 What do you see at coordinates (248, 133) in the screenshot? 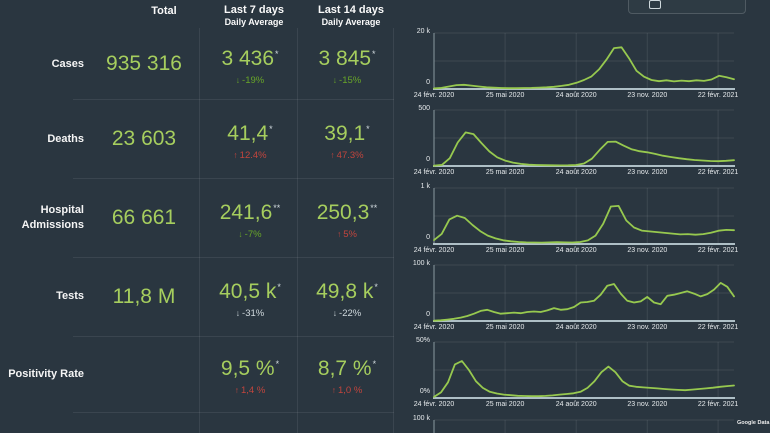
I see `avg7-value: 41,4` at bounding box center [248, 133].